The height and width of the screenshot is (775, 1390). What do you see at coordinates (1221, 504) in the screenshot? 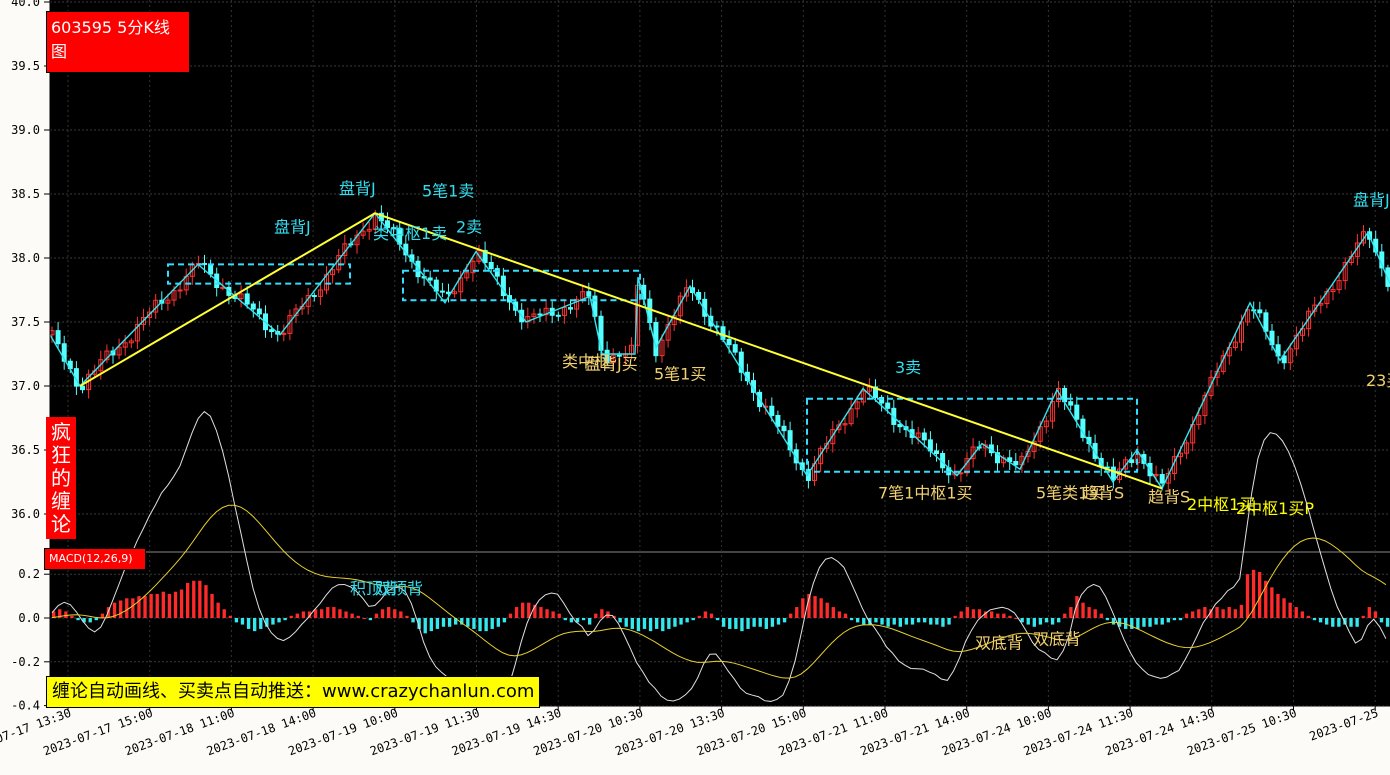
I see `signal-label: 2中枢1买` at bounding box center [1221, 504].